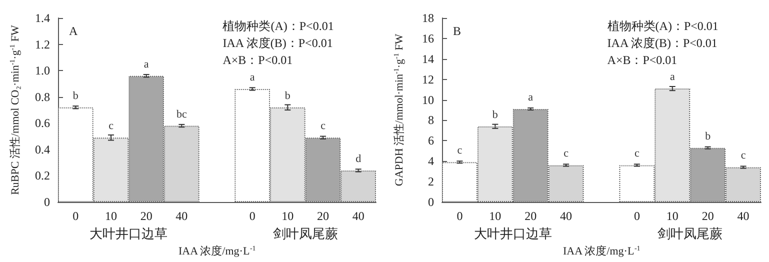 The width and height of the screenshot is (769, 262). I want to click on y-tick-label: 12, so click(428, 79).